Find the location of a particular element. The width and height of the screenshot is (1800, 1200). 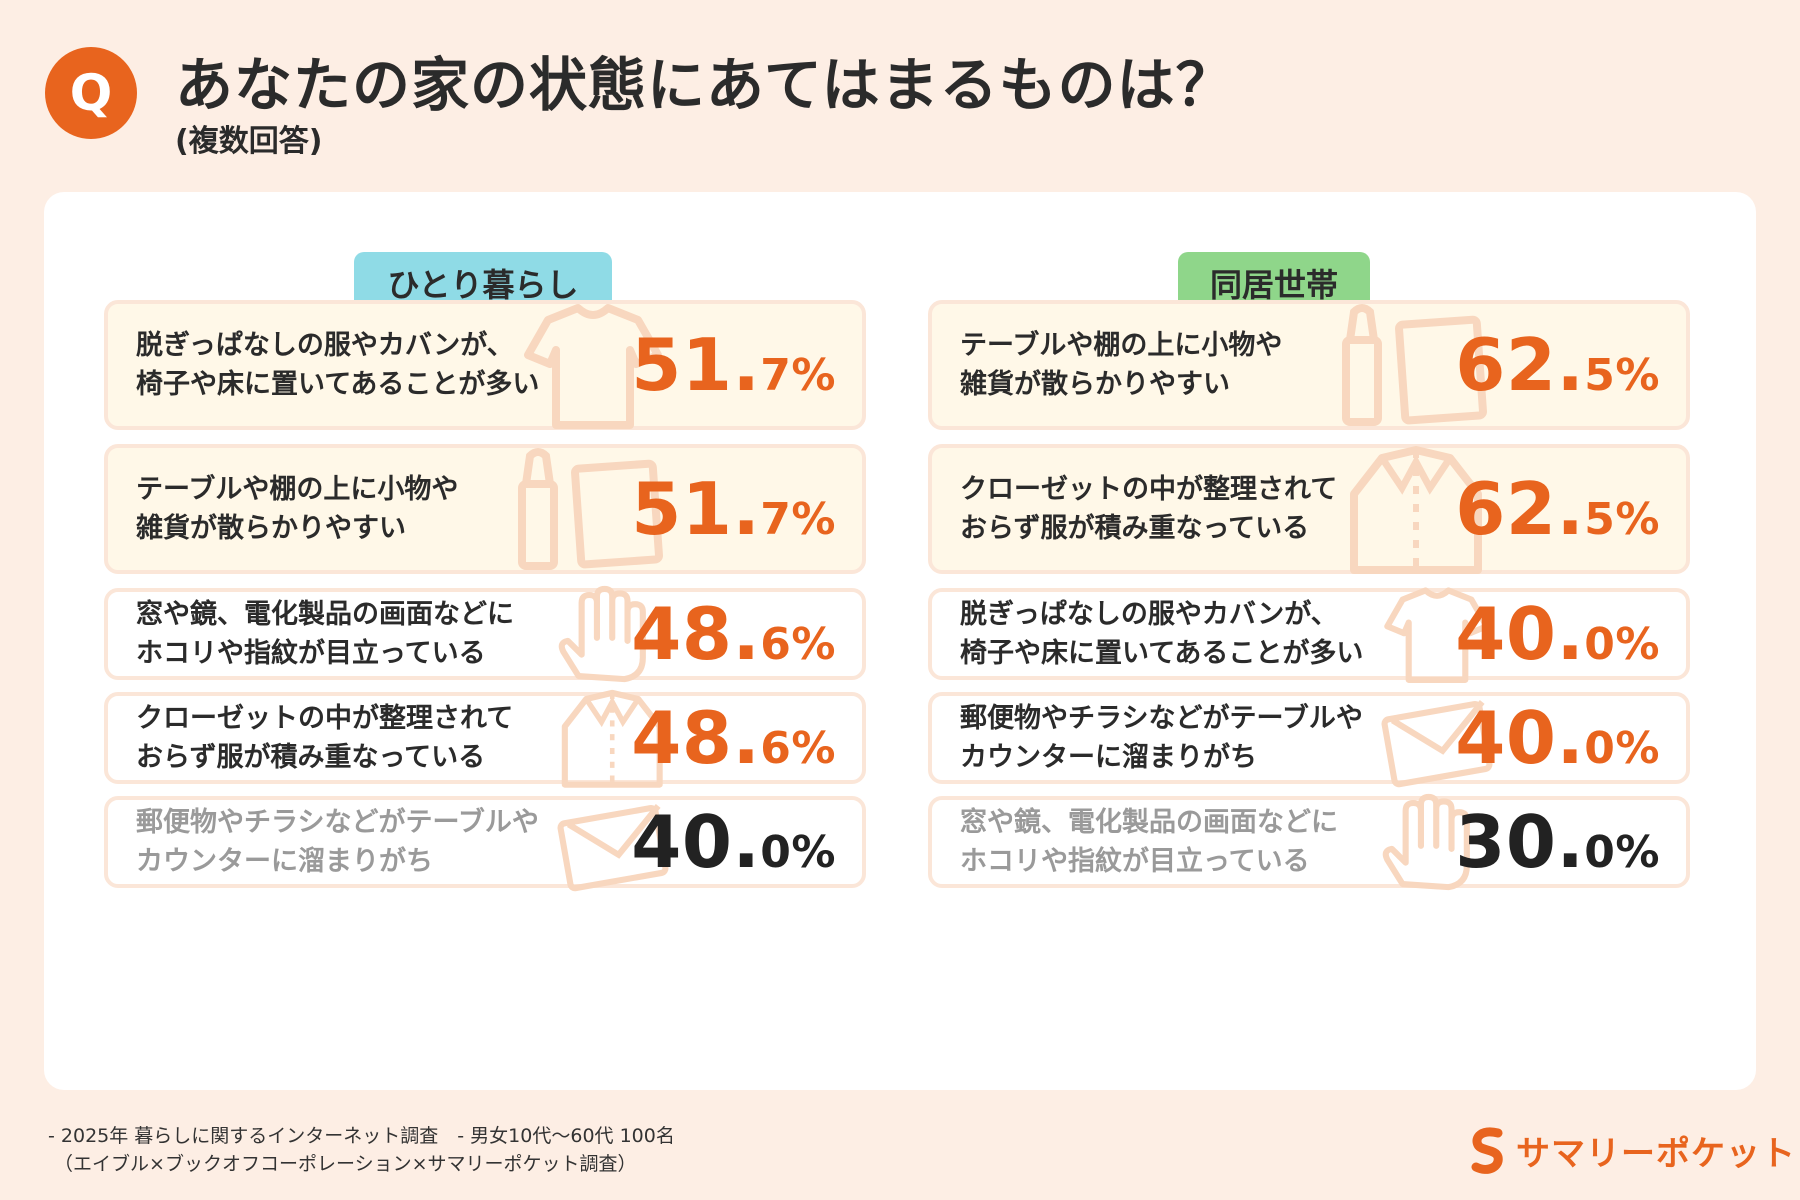

family-item-2: クローゼットの中が整理されて おらず服が積み重なっている 62.5% is located at coordinates (1309, 509).